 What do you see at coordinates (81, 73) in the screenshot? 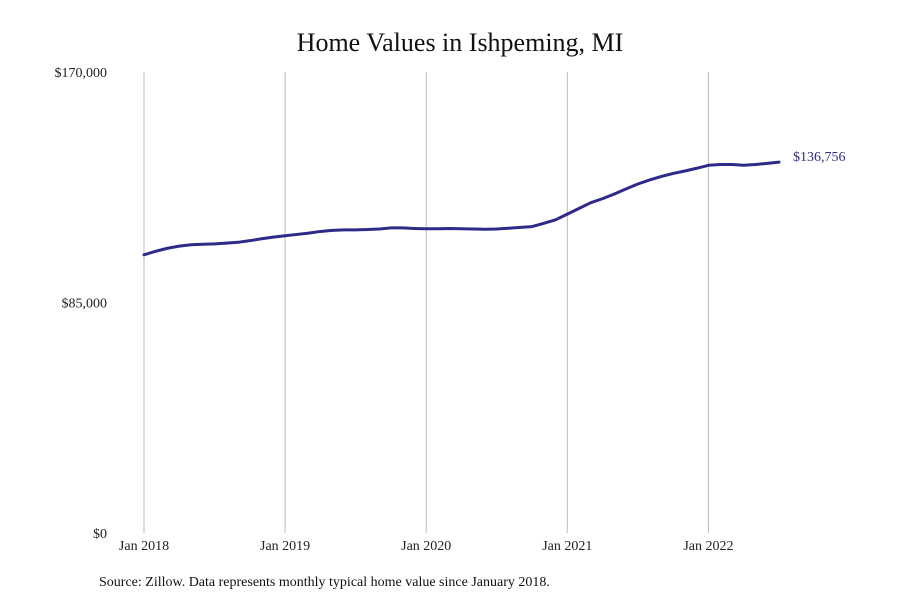
I see `y-tick-label: $170,000` at bounding box center [81, 73].